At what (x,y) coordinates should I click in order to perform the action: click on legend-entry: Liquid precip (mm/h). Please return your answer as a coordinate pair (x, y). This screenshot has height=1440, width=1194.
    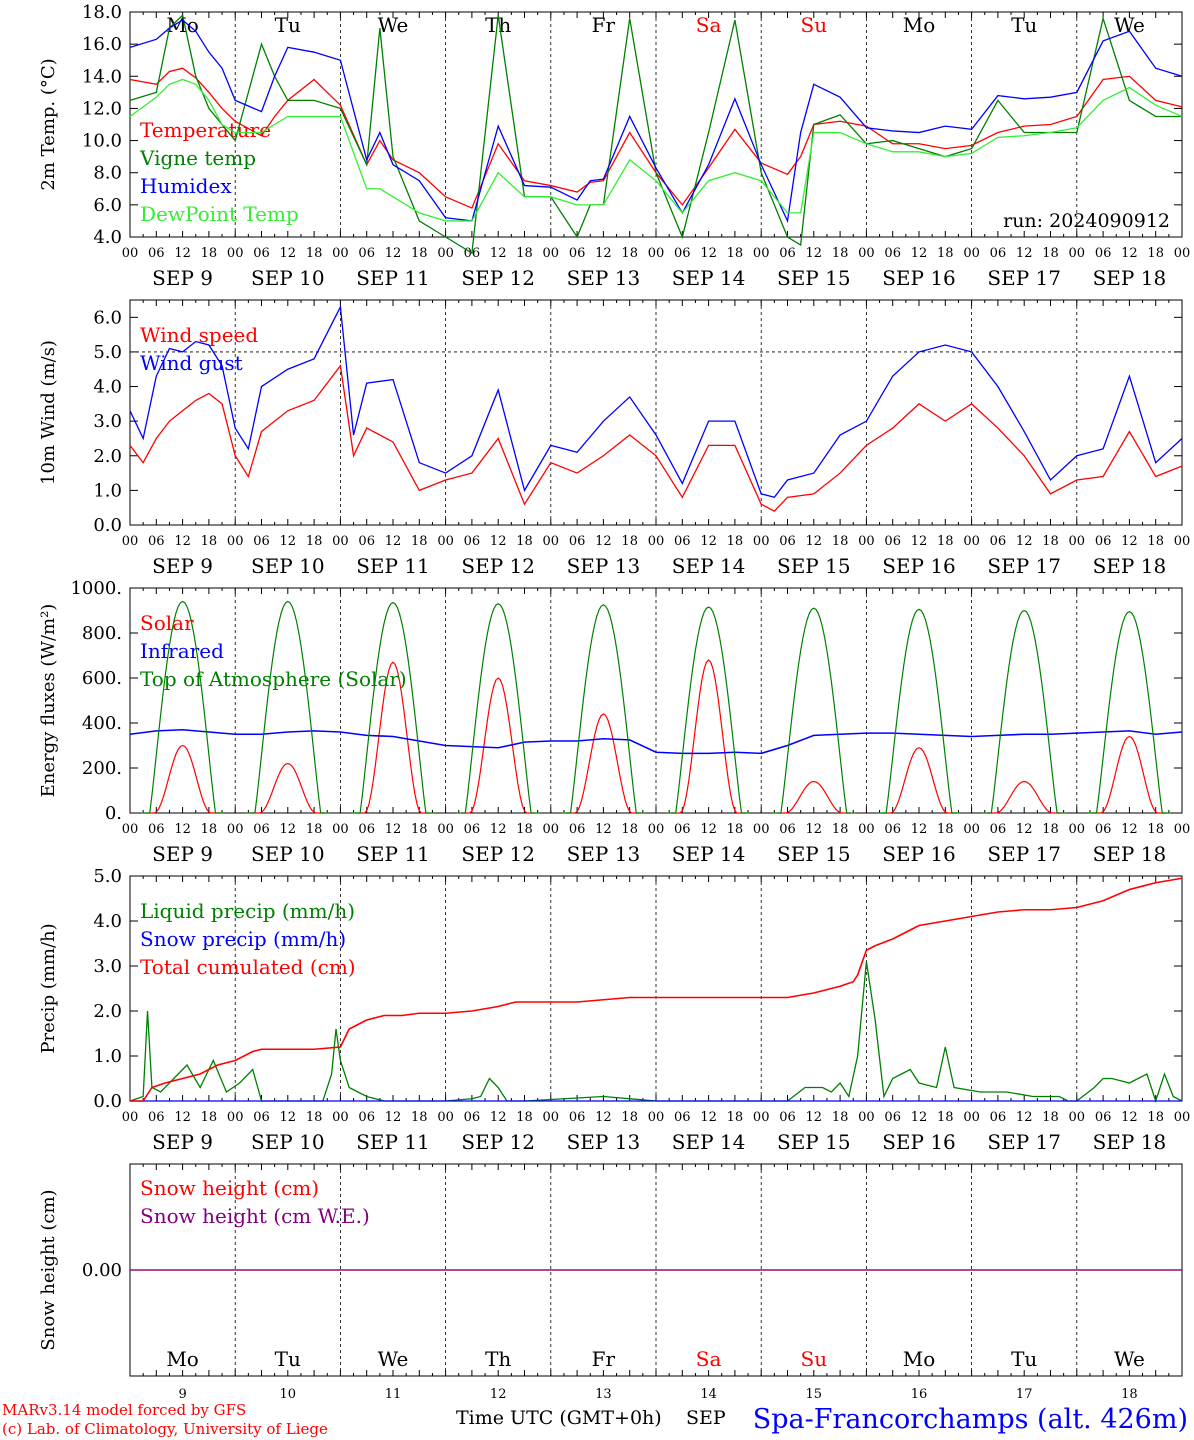
    Looking at the image, I should click on (247, 911).